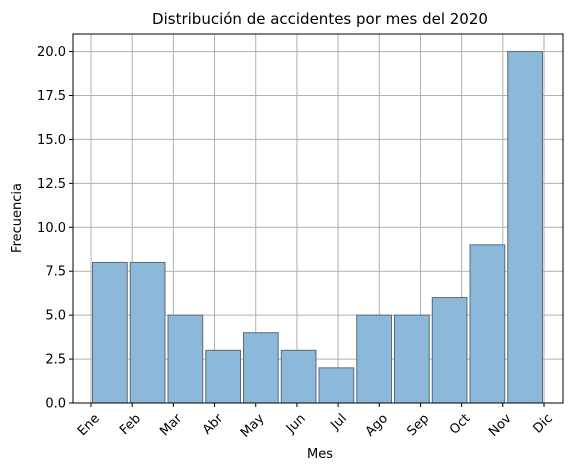 The height and width of the screenshot is (472, 576). Describe the element at coordinates (51, 96) in the screenshot. I see `y-tick-label: 17.5` at that location.